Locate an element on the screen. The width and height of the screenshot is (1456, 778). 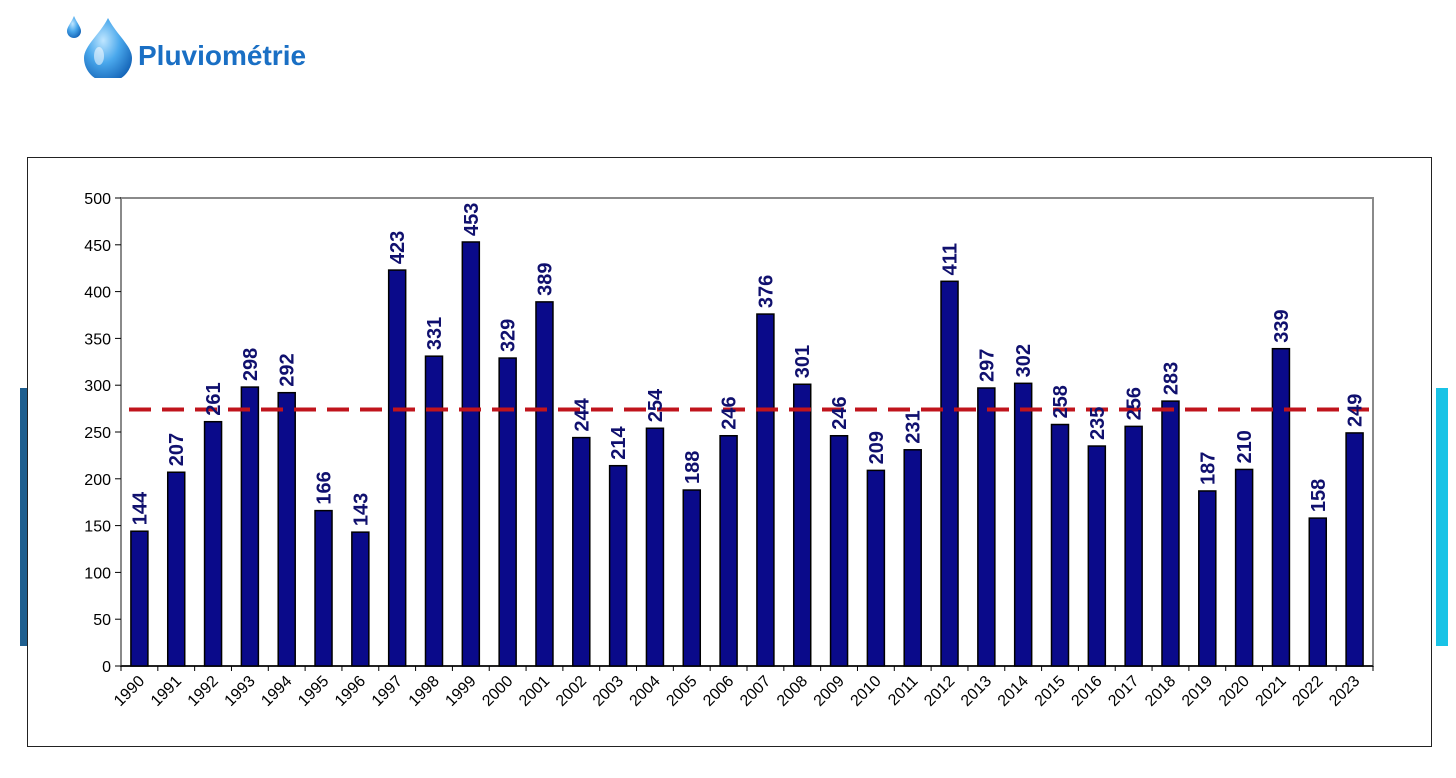
y-tick-label: 0 is located at coordinates (106, 667).